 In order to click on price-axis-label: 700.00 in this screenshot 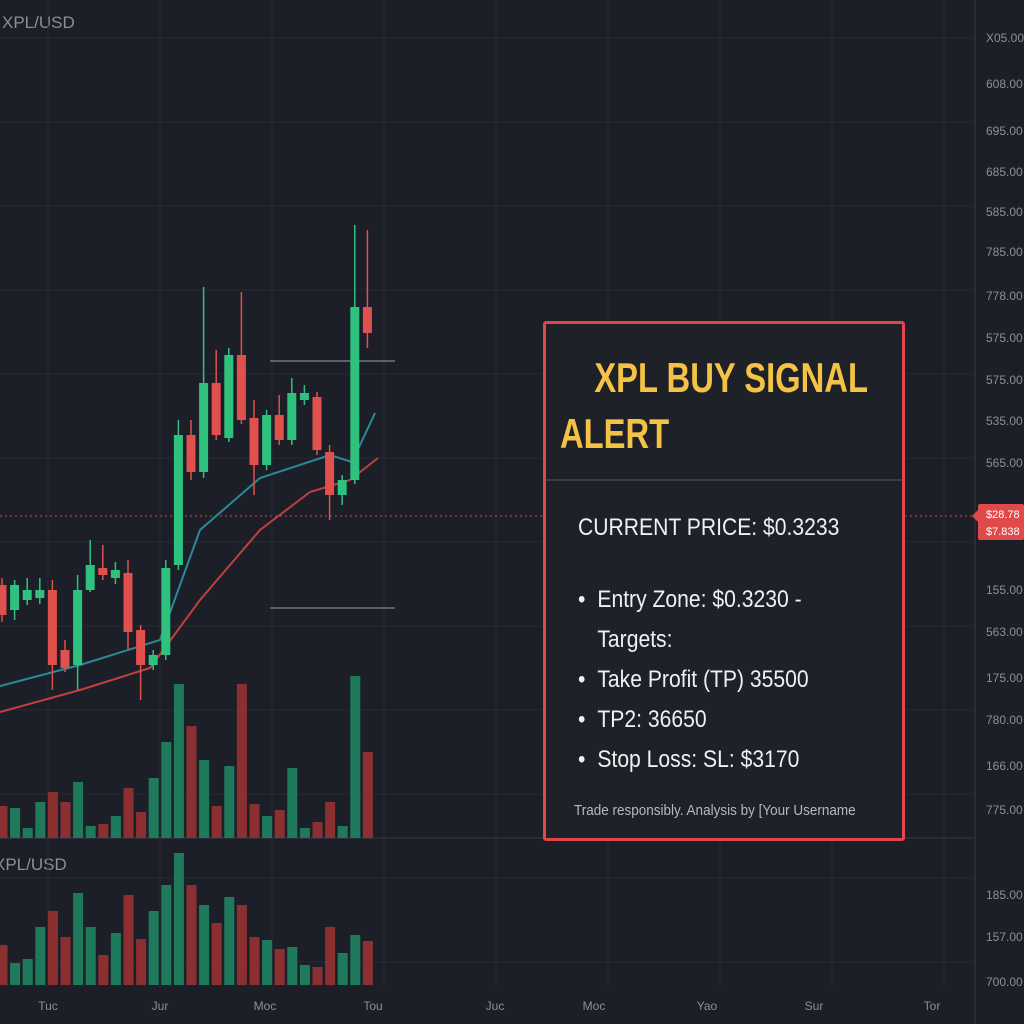, I will do `click(1004, 982)`.